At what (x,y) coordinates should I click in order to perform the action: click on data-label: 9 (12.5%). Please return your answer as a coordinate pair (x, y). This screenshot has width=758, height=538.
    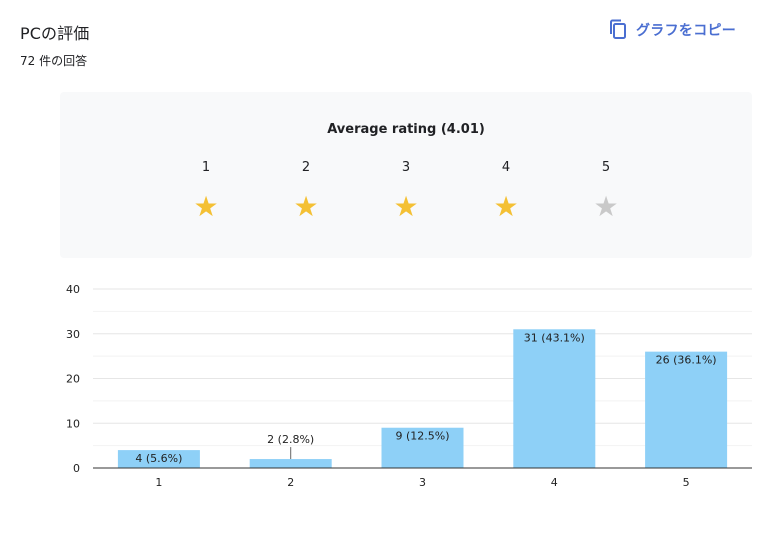
    Looking at the image, I should click on (422, 436).